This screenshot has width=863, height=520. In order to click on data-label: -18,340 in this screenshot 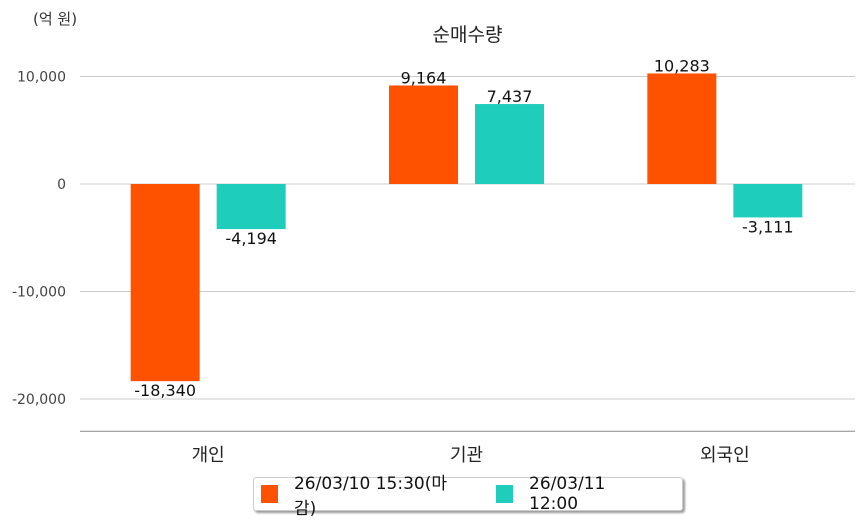, I will do `click(165, 390)`.